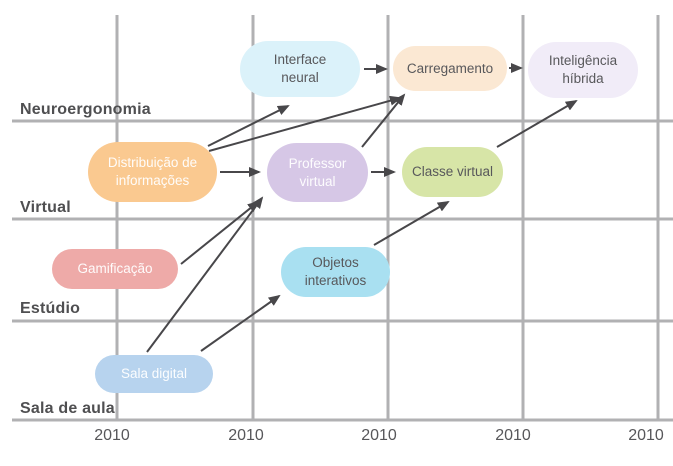 This screenshot has width=673, height=466. What do you see at coordinates (67, 408) in the screenshot?
I see `row-label-sala-de-aula: Sala de aula` at bounding box center [67, 408].